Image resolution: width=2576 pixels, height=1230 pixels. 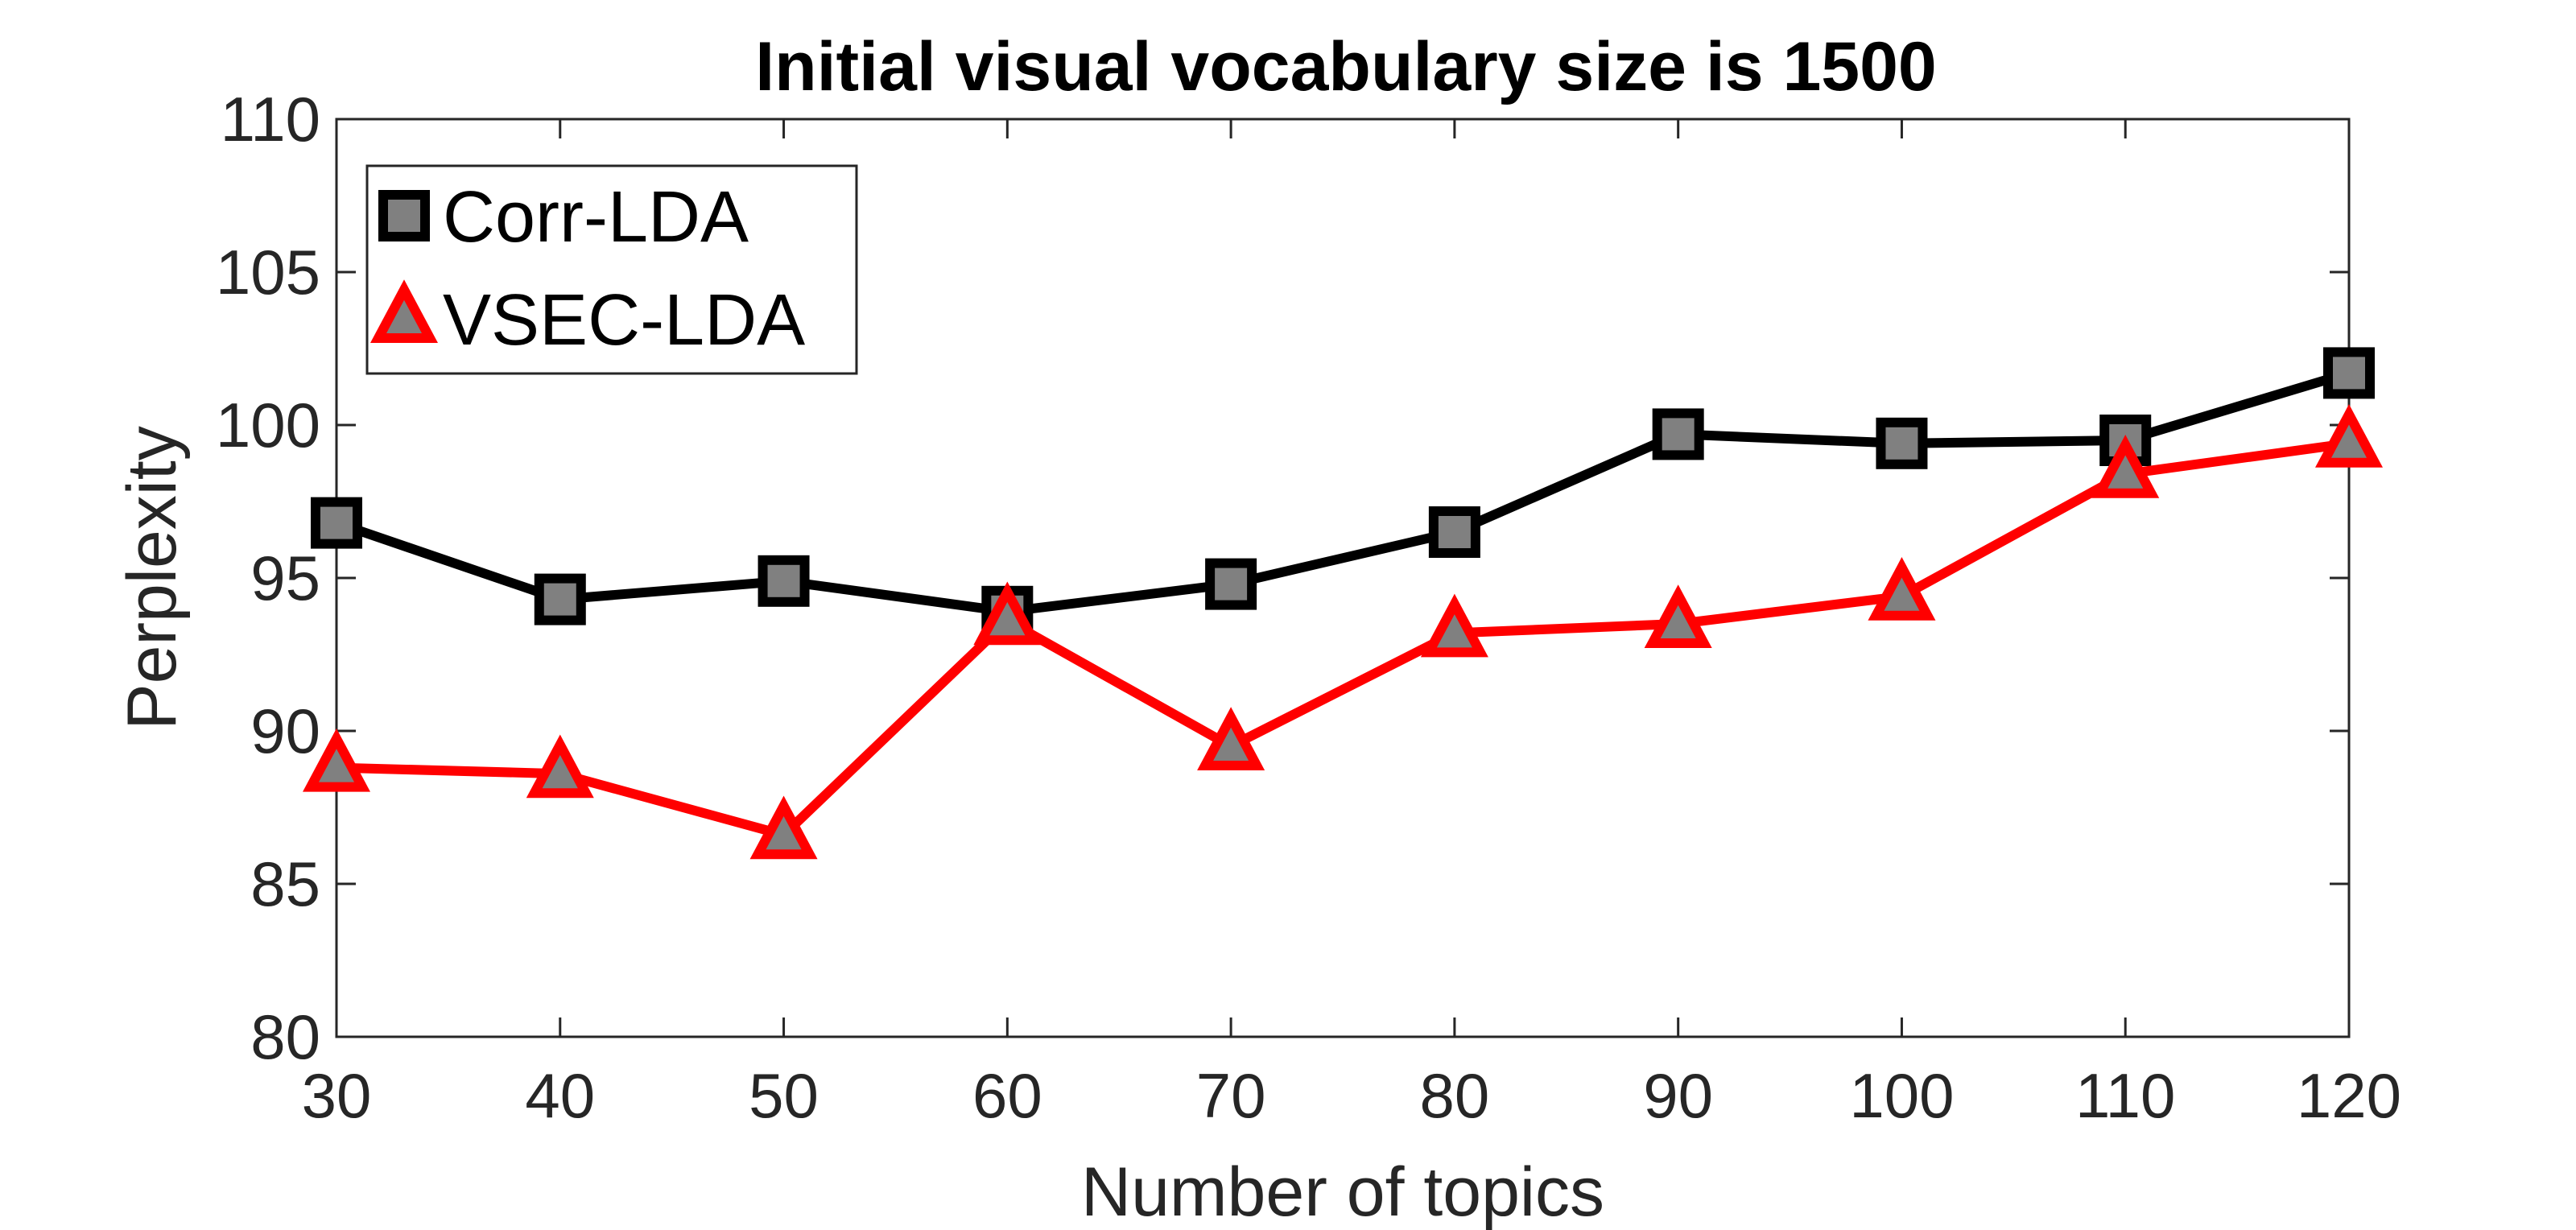 I want to click on x-tick-label: 50, so click(x=784, y=1095).